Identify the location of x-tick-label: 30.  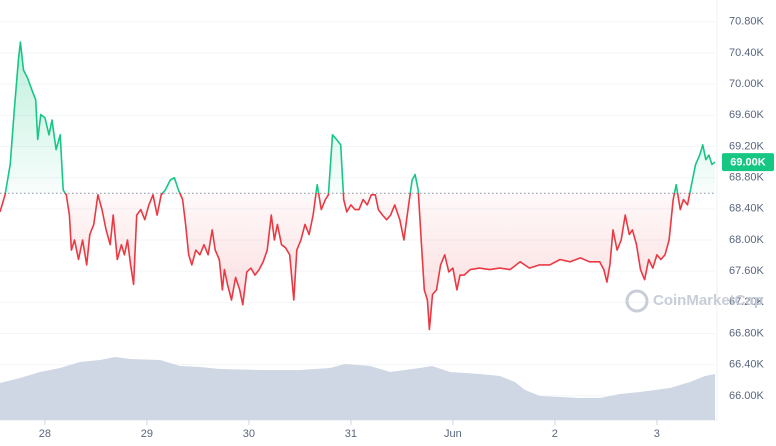
(249, 434).